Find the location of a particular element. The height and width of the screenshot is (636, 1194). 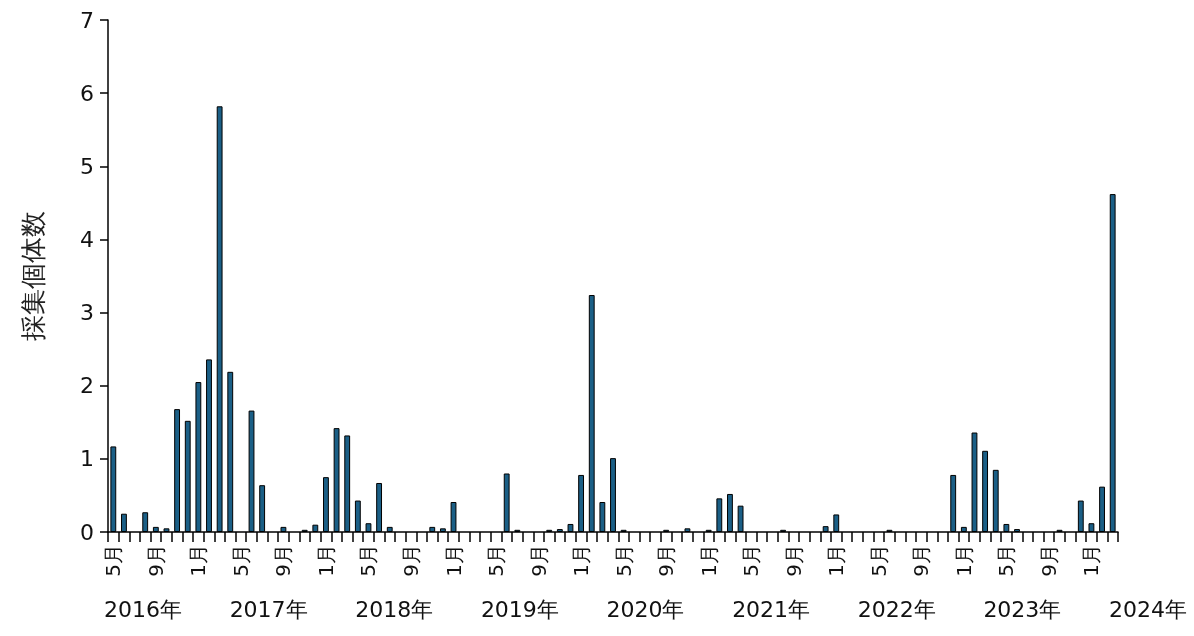

text: 2023年 is located at coordinates (1022, 609).